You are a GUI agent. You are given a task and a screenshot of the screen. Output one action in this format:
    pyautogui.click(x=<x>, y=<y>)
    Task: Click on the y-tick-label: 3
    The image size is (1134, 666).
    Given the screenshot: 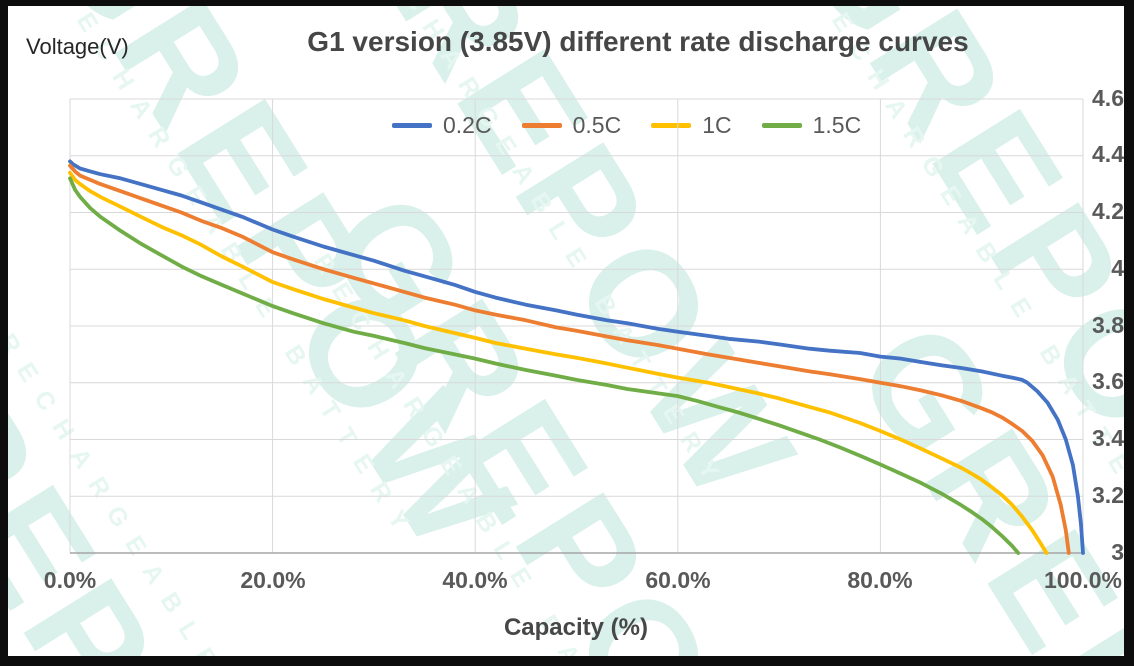 What is the action you would take?
    pyautogui.click(x=1117, y=552)
    